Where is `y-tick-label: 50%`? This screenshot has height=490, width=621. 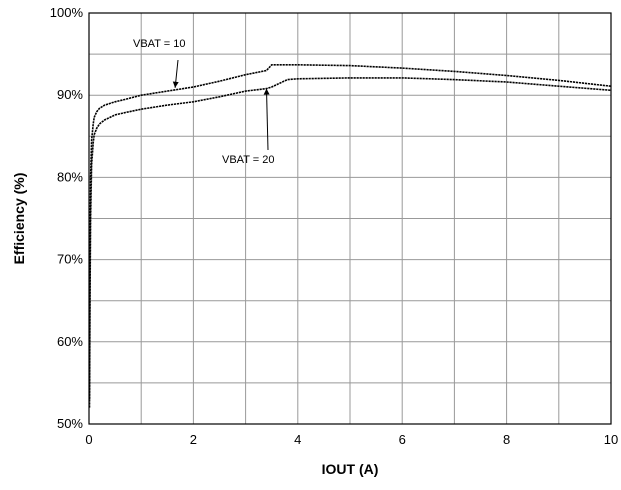
y-tick-label: 50% is located at coordinates (70, 423).